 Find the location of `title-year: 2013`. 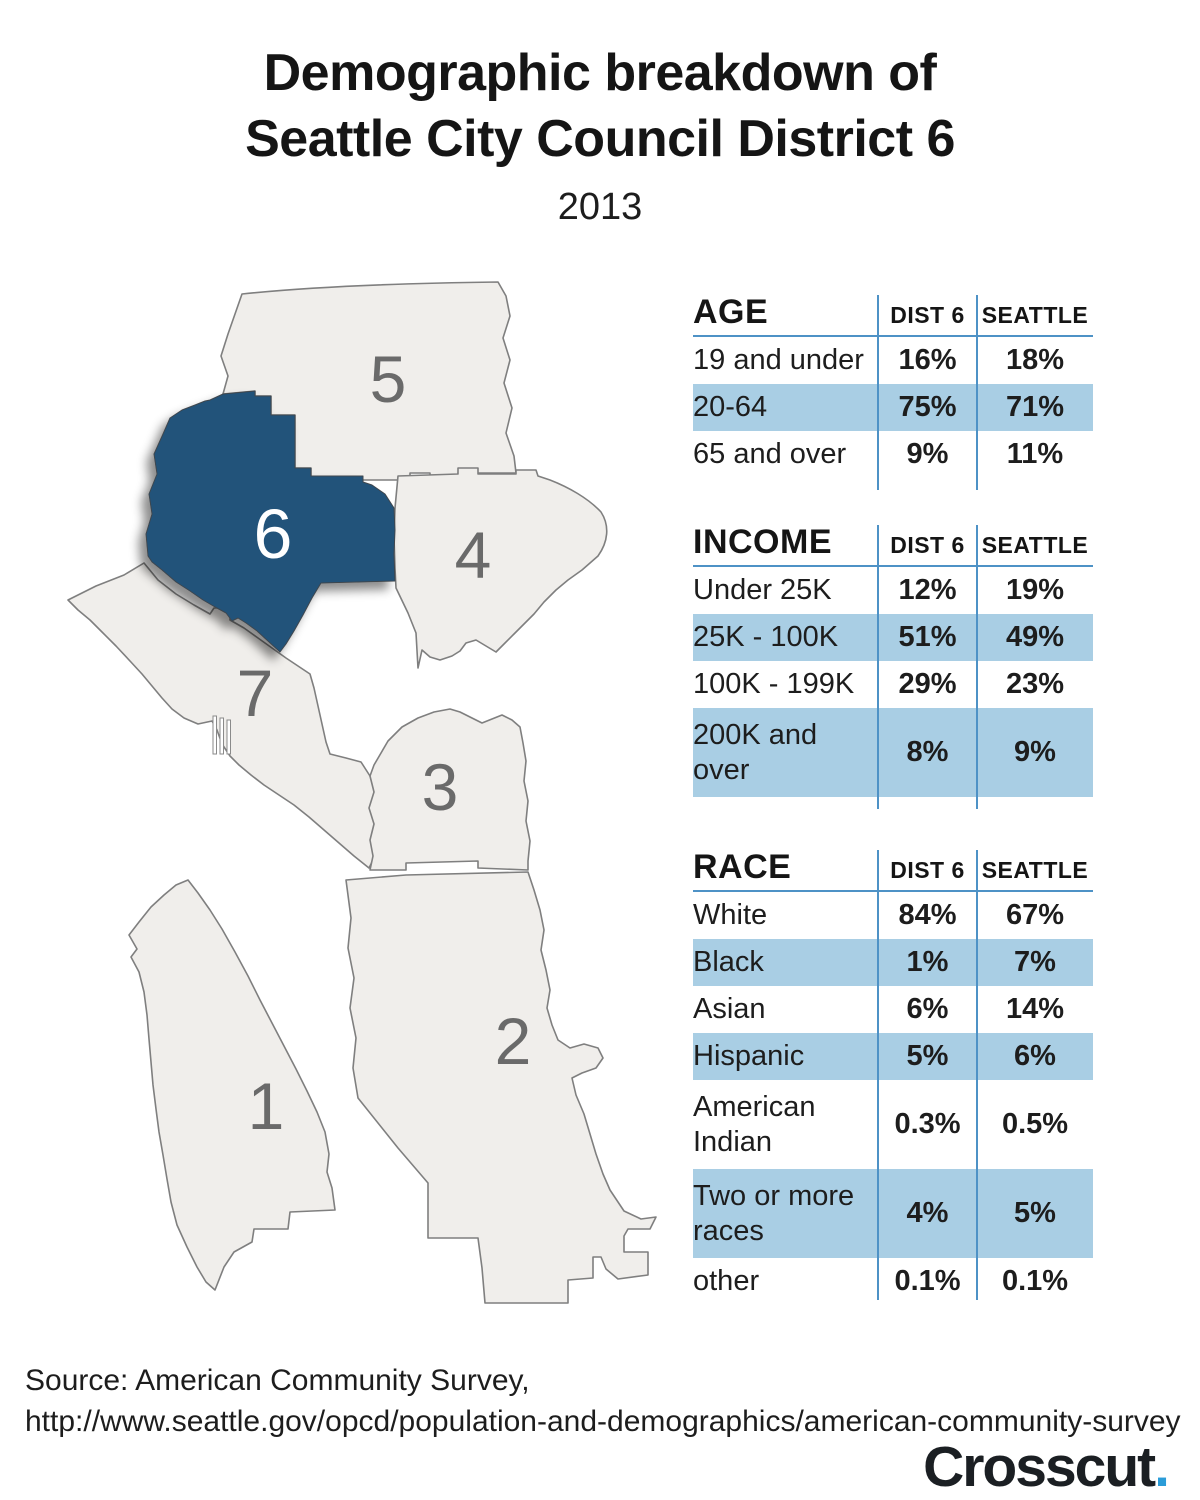

title-year: 2013 is located at coordinates (600, 207).